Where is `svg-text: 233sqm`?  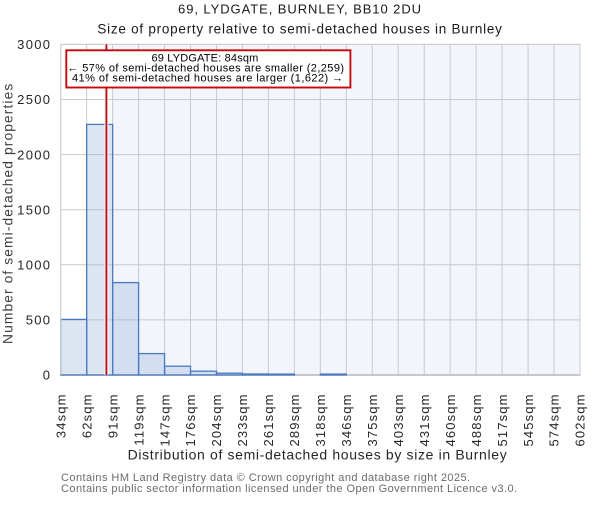 svg-text: 233sqm is located at coordinates (242, 419).